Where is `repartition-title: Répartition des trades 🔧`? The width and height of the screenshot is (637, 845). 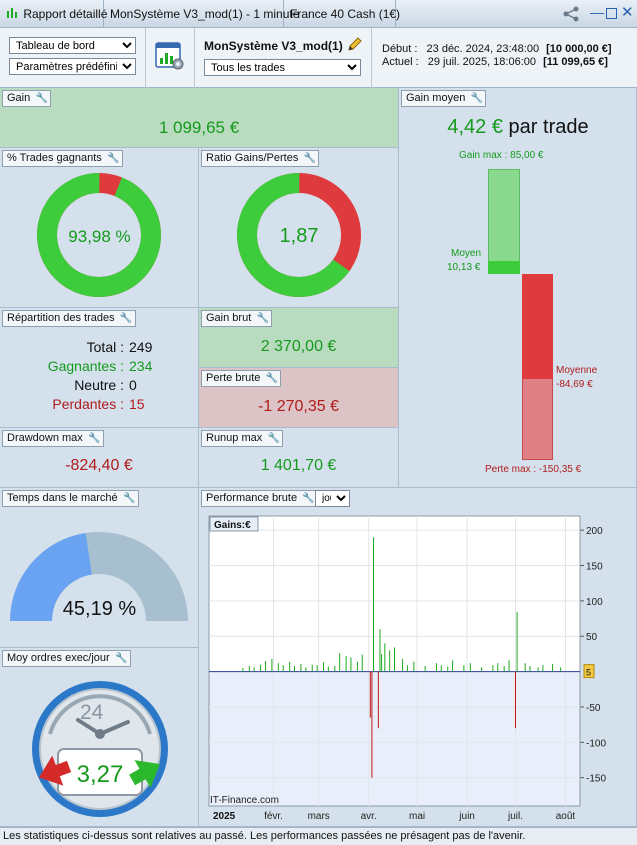 repartition-title: Répartition des trades 🔧 is located at coordinates (69, 318).